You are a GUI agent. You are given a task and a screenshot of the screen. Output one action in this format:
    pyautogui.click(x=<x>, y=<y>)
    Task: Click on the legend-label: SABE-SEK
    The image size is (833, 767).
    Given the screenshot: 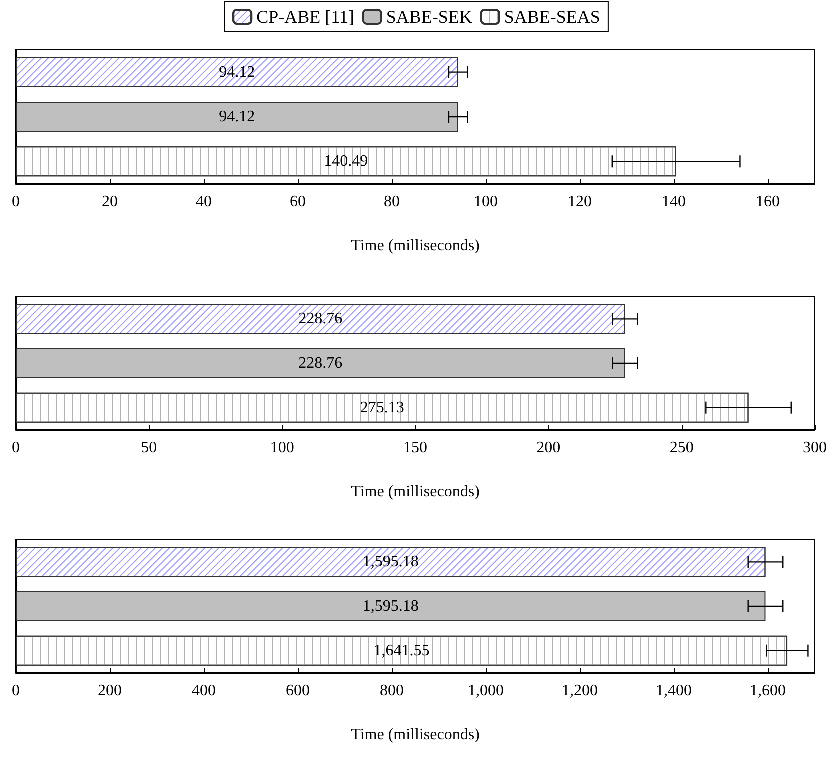 What is the action you would take?
    pyautogui.click(x=429, y=17)
    